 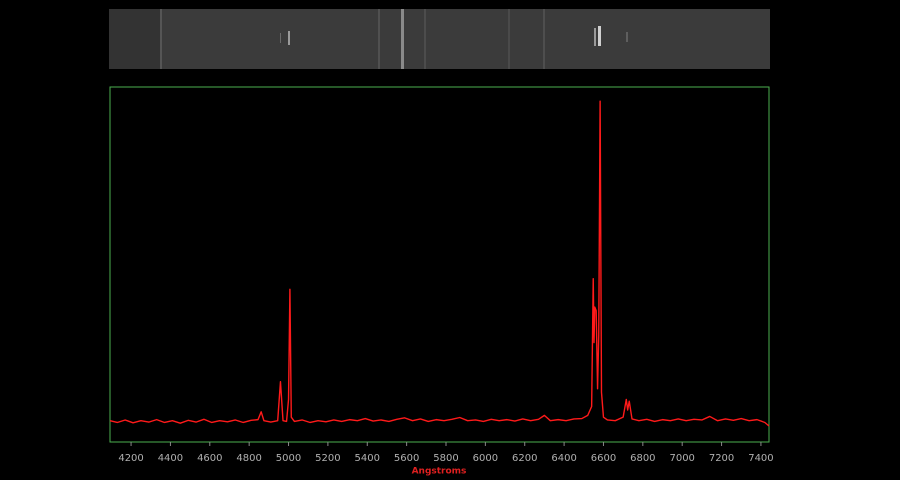 What do you see at coordinates (248, 458) in the screenshot?
I see `x-tick-label: 4800` at bounding box center [248, 458].